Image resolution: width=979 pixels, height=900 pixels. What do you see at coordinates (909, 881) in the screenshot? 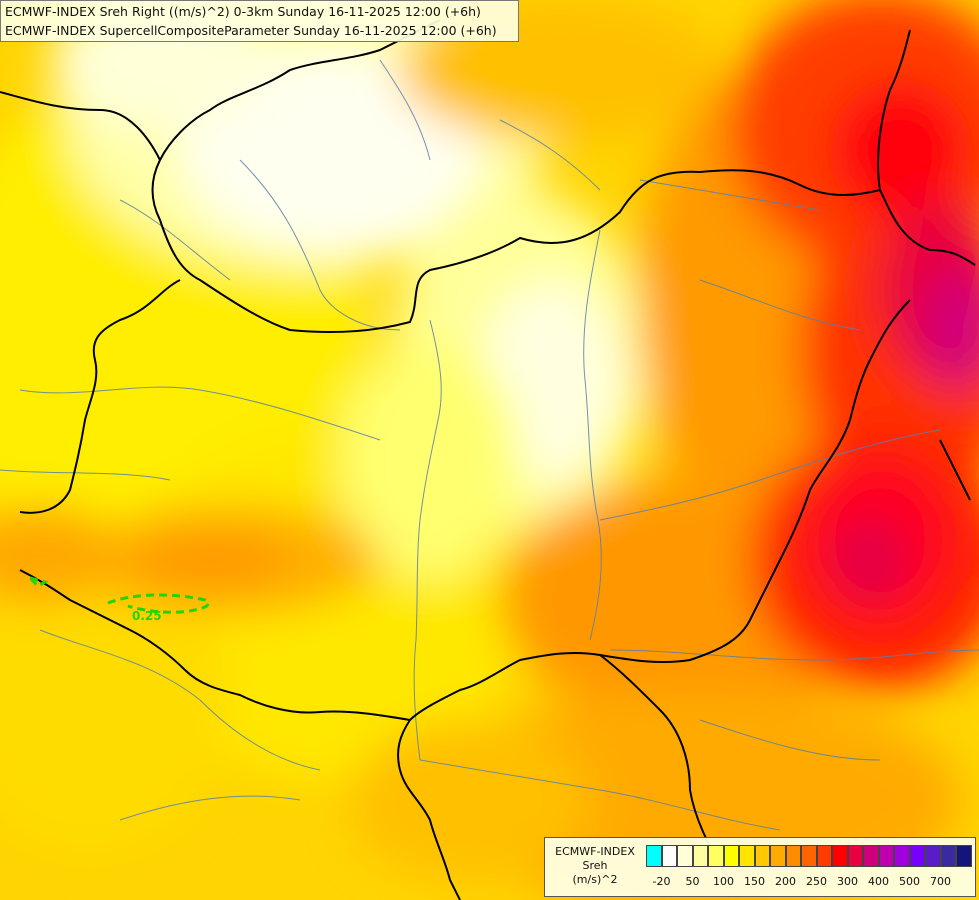
I see `legend-tick-label: 500` at bounding box center [909, 881].